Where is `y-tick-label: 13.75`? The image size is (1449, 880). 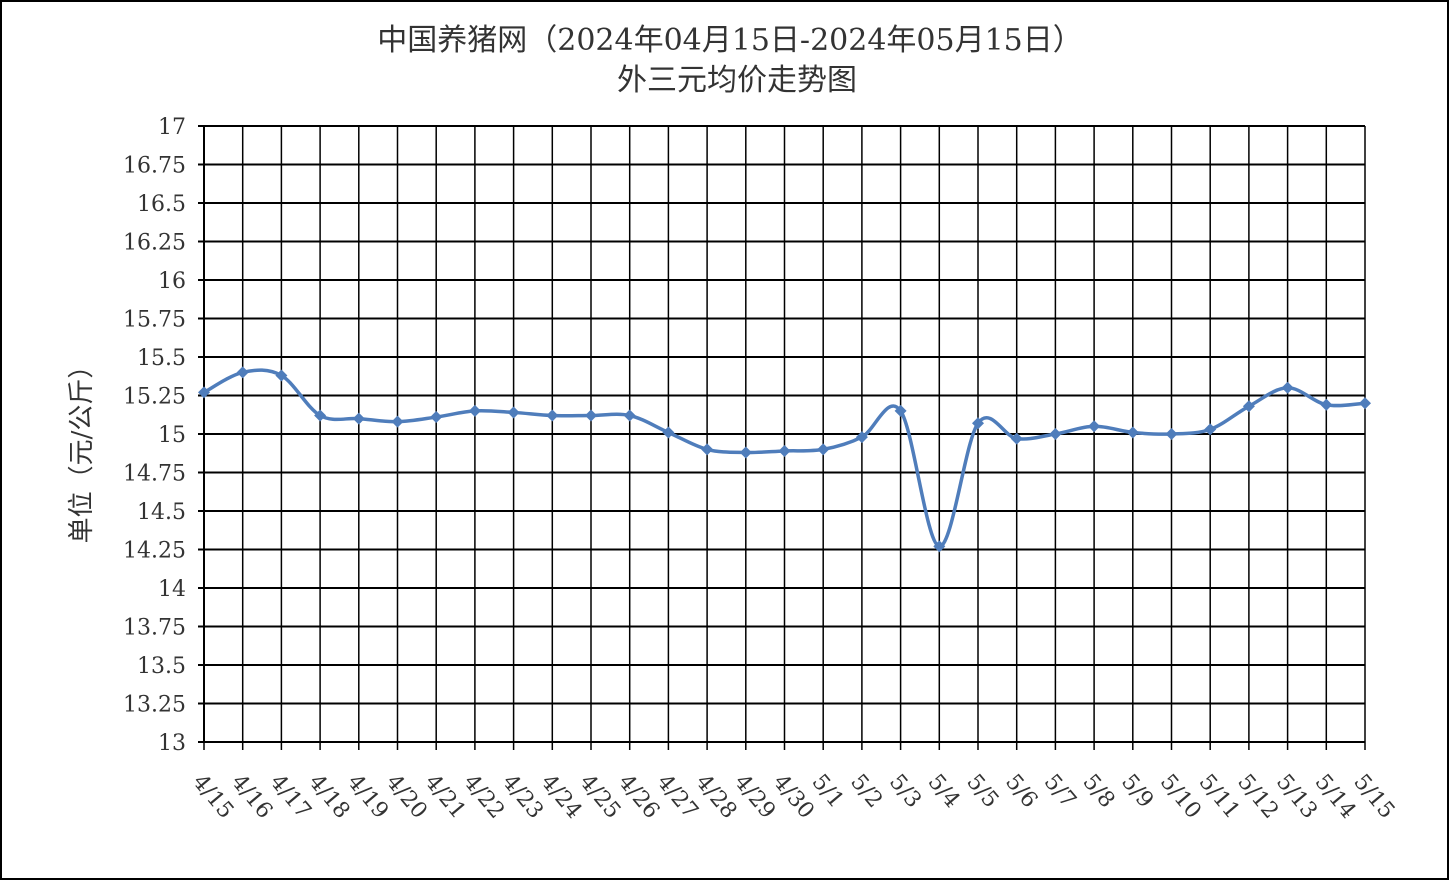
y-tick-label: 13.75 is located at coordinates (154, 628).